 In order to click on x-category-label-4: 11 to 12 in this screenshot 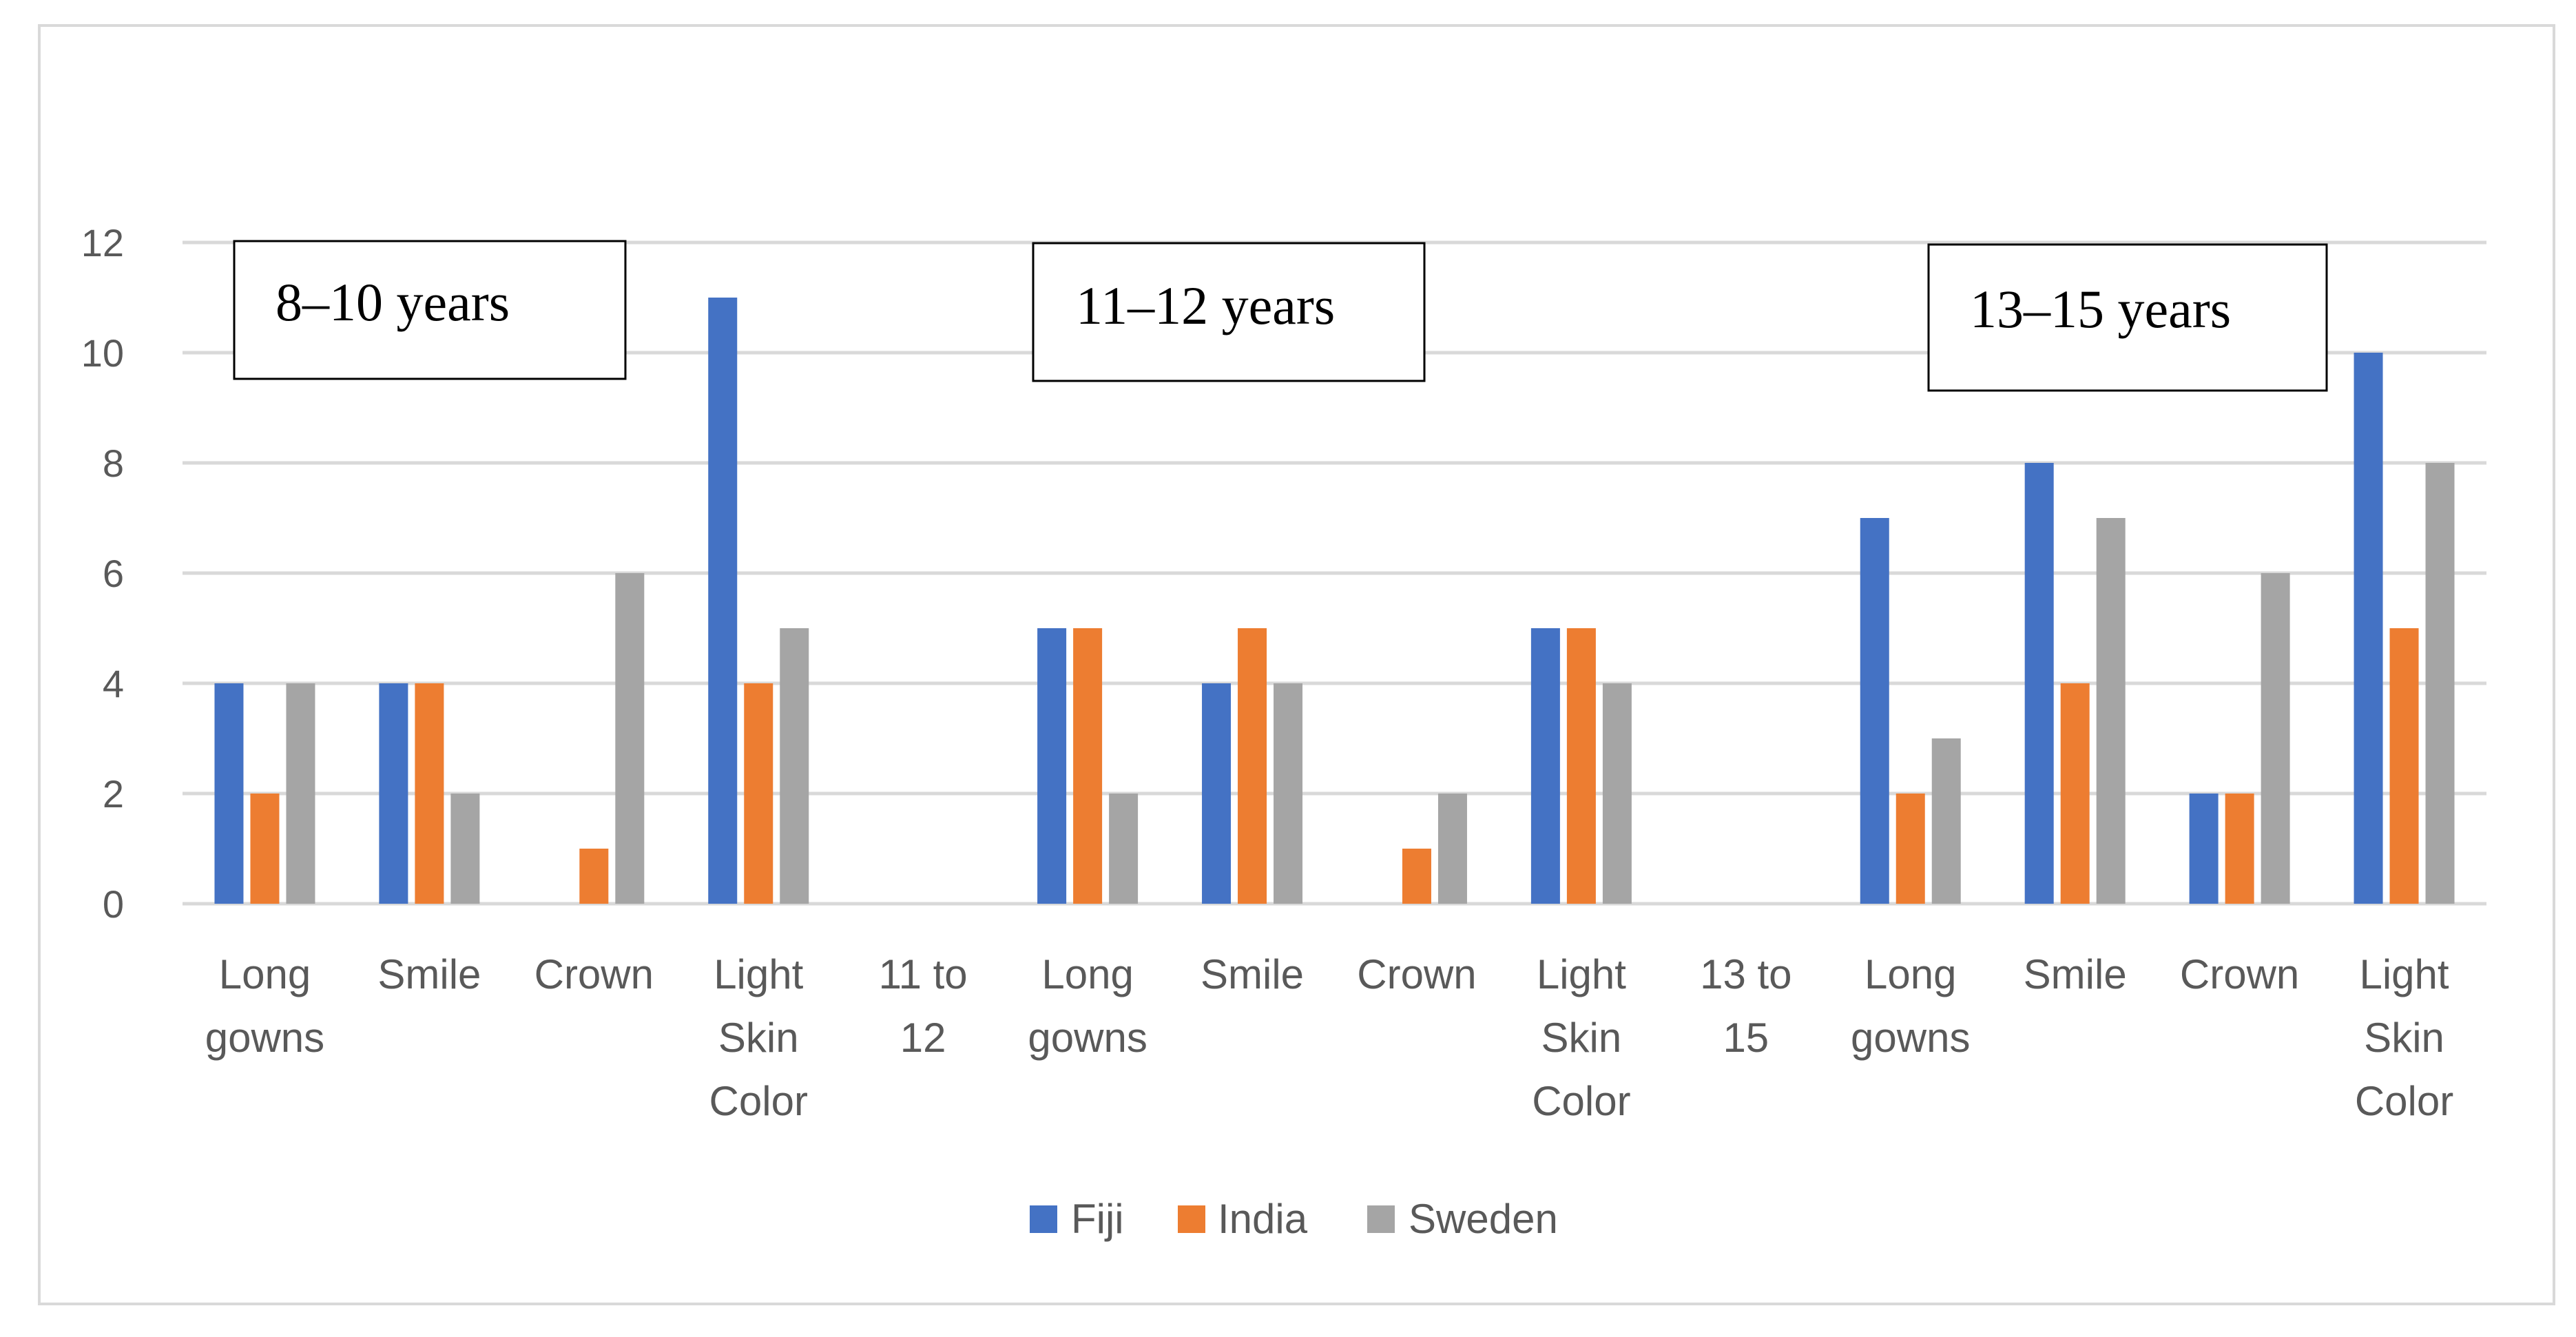, I will do `click(923, 1006)`.